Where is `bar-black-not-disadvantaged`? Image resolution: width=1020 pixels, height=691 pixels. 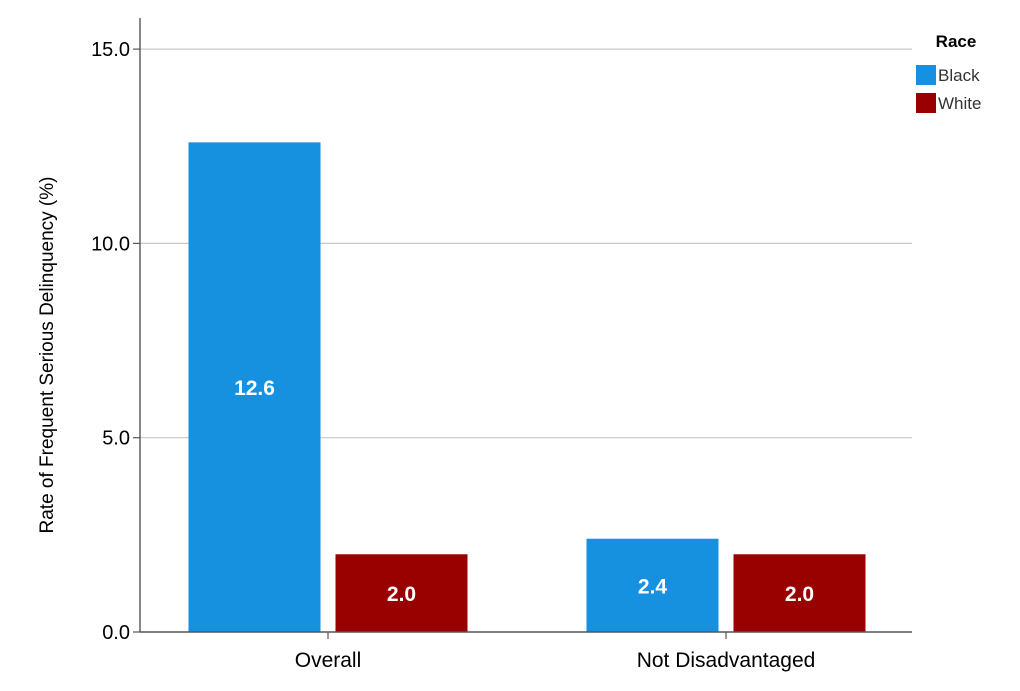 bar-black-not-disadvantaged is located at coordinates (652, 585).